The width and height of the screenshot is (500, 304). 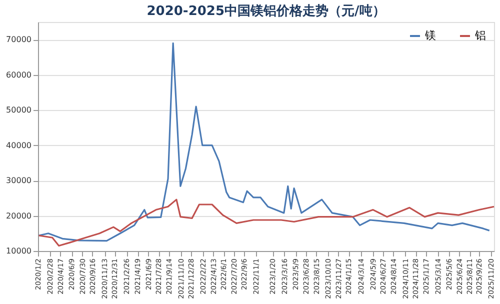 I want to click on y-tick-label: 20000, so click(x=19, y=215).